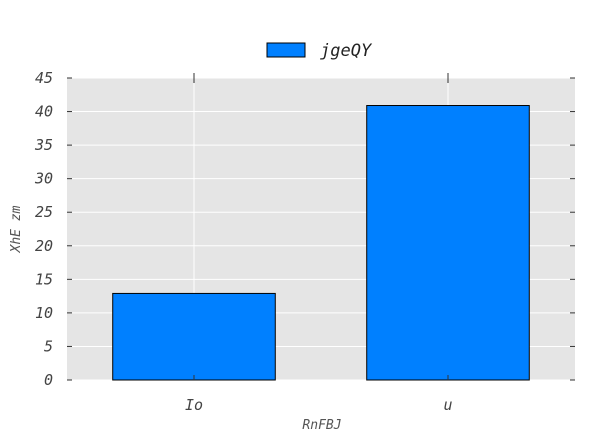  Describe the element at coordinates (346, 51) in the screenshot. I see `legend-label: jgeQY` at that location.